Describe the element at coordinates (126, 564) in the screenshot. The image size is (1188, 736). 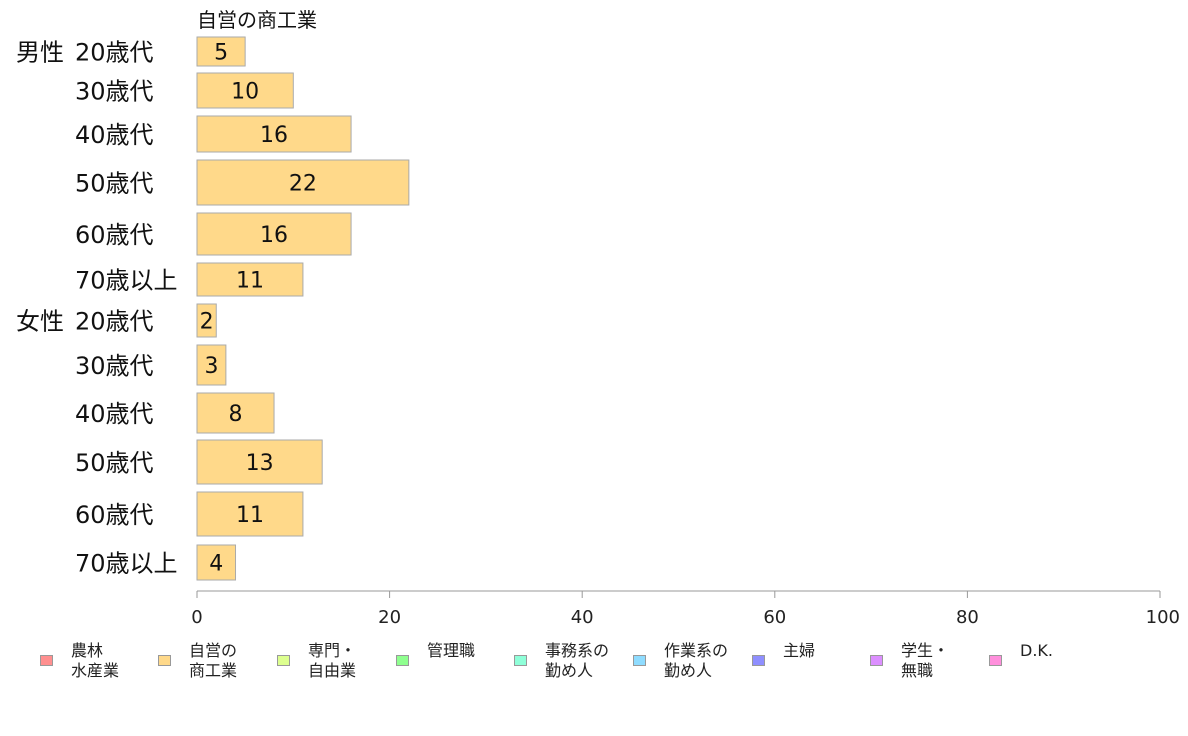
I see `category-label-11: 70歳以上` at that location.